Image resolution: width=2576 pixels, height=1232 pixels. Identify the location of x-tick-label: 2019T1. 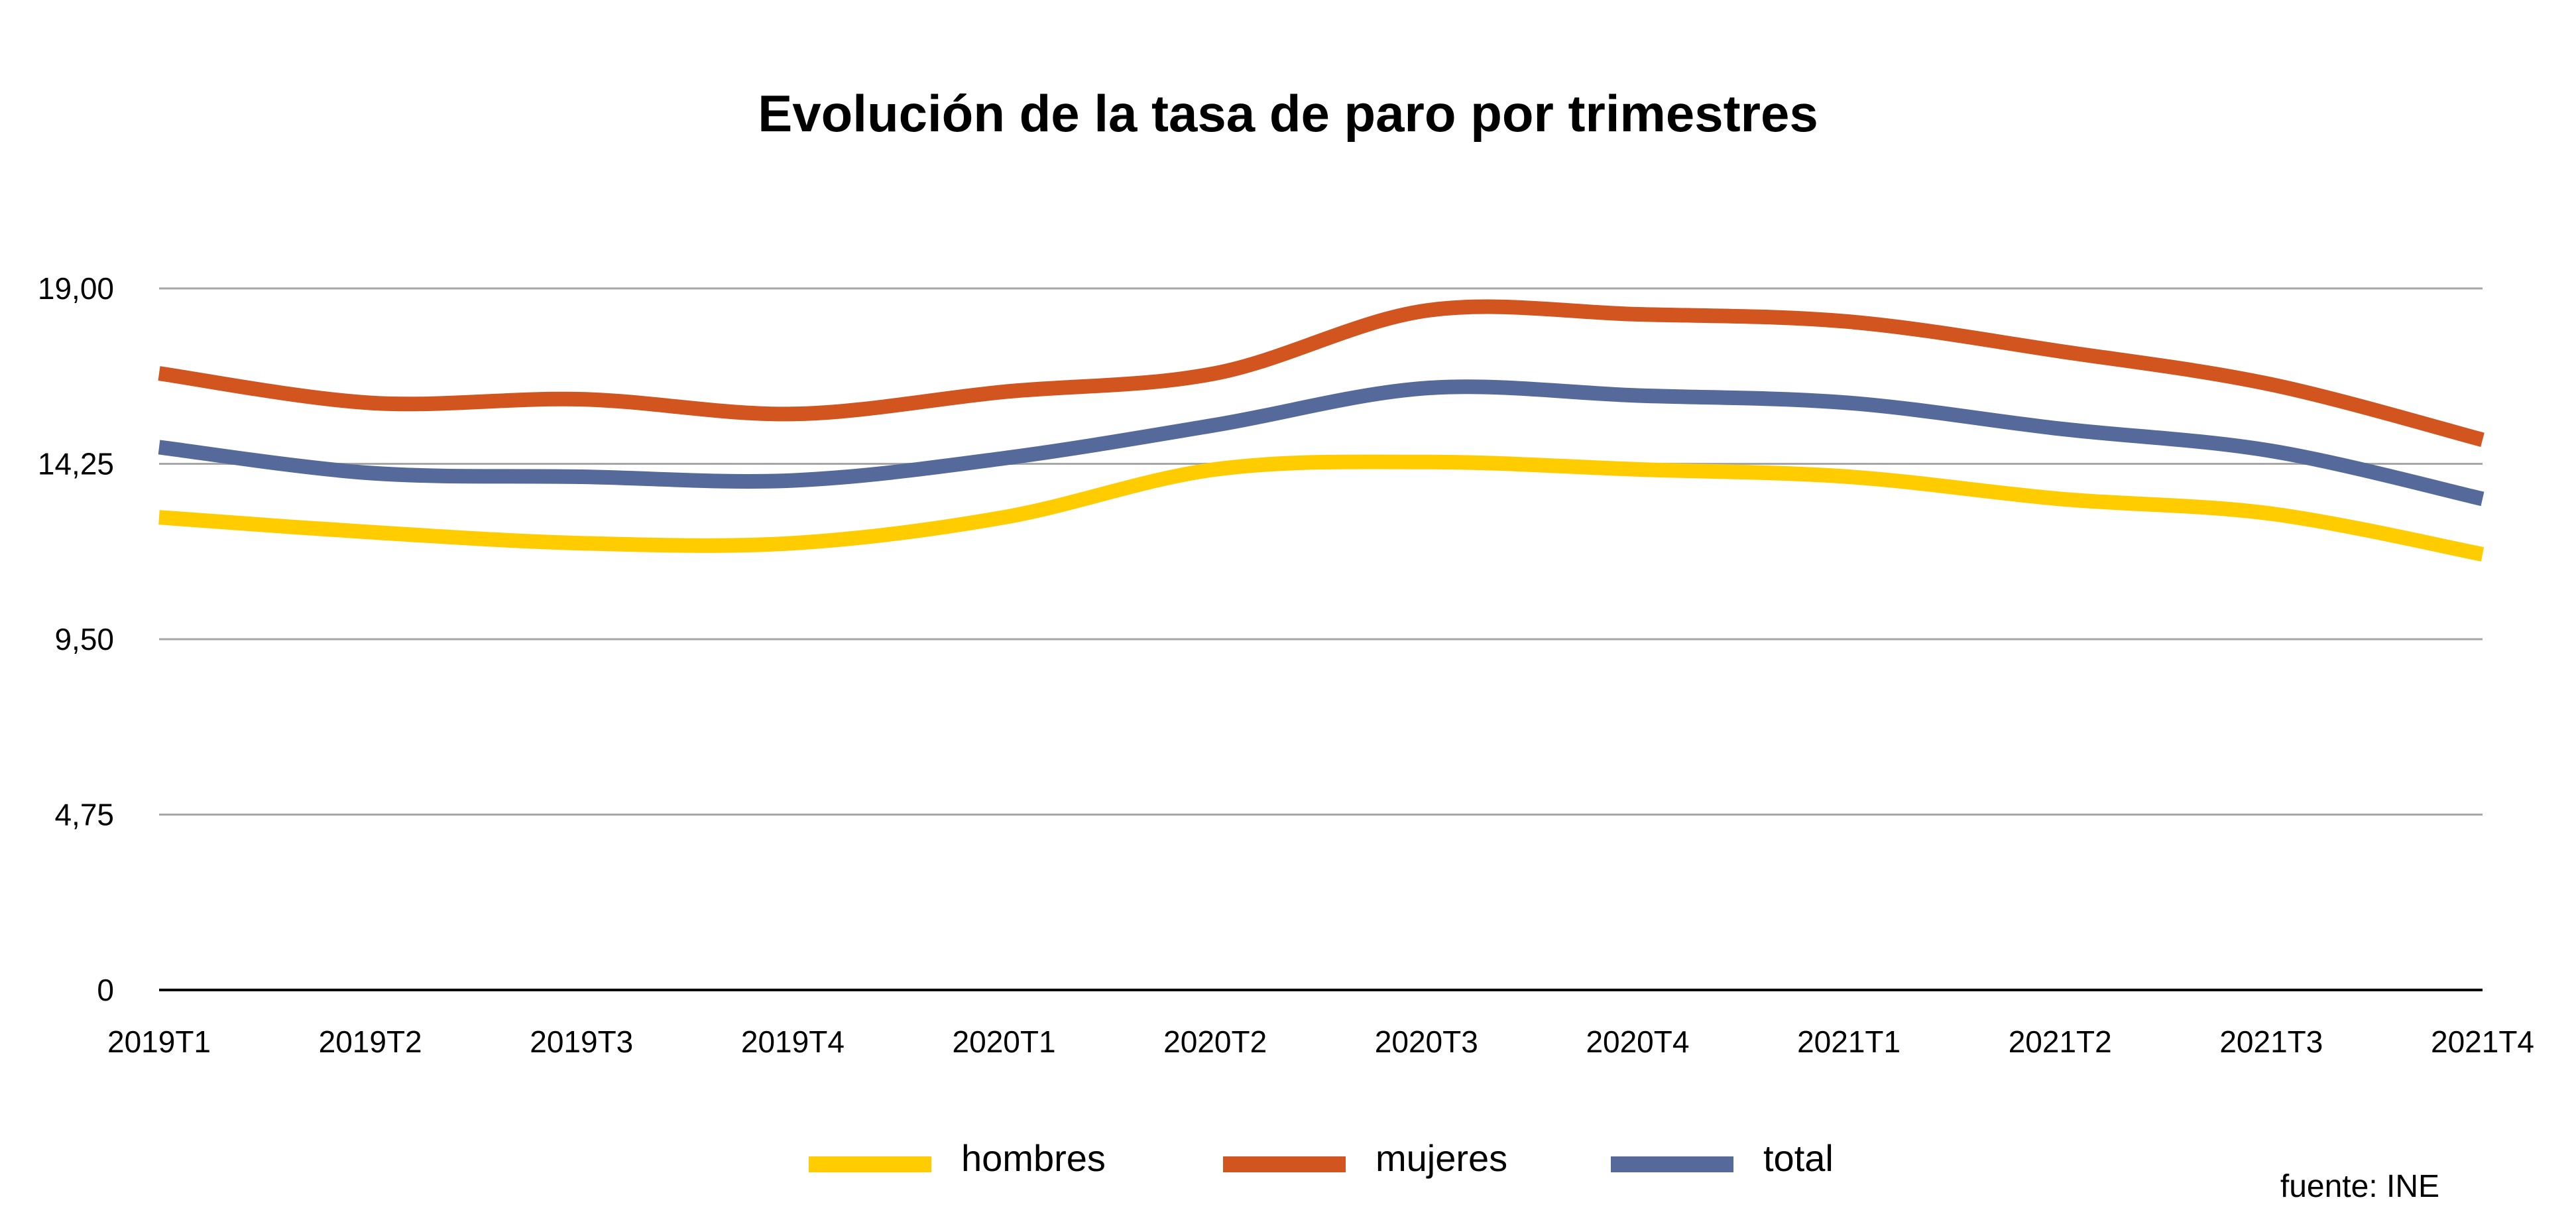
(159, 1041).